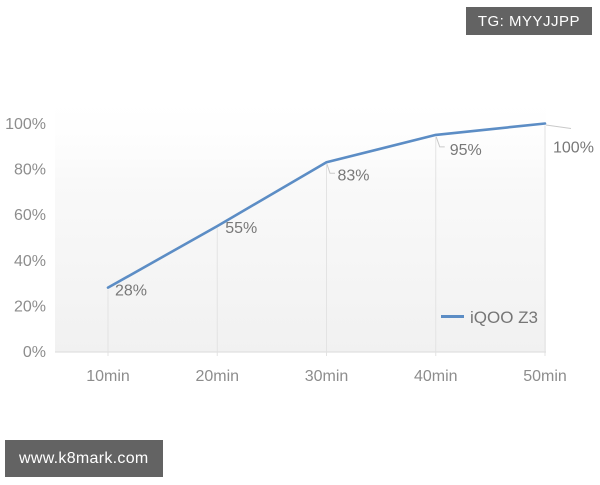 Image resolution: width=600 pixels, height=485 pixels. I want to click on data-point-label: 95%, so click(466, 150).